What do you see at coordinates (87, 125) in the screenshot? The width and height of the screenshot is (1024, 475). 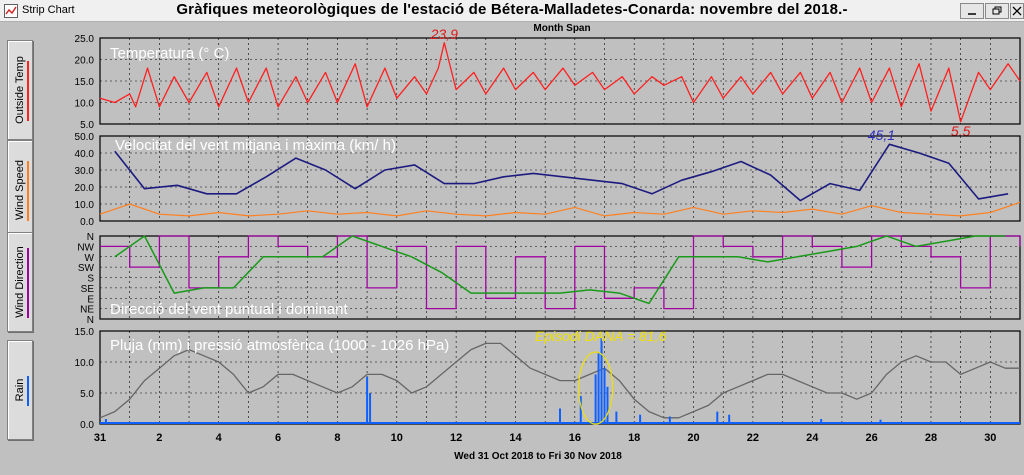 I see `panel-0-ytick-label: 5.0` at bounding box center [87, 125].